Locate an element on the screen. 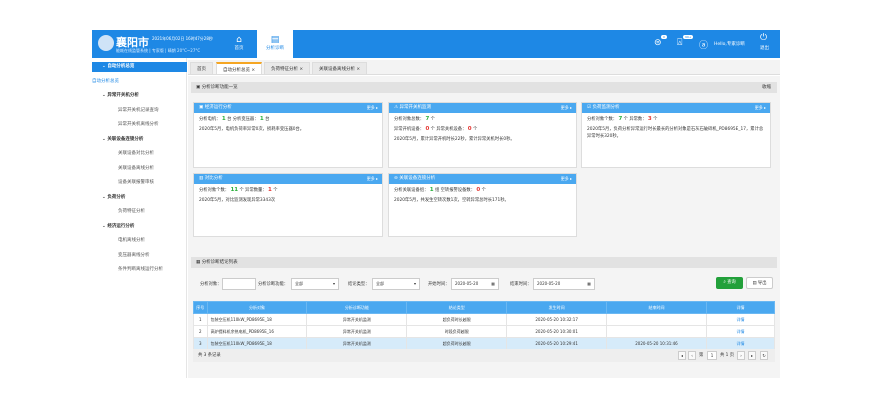  collapse-button: 收缩 is located at coordinates (766, 87).